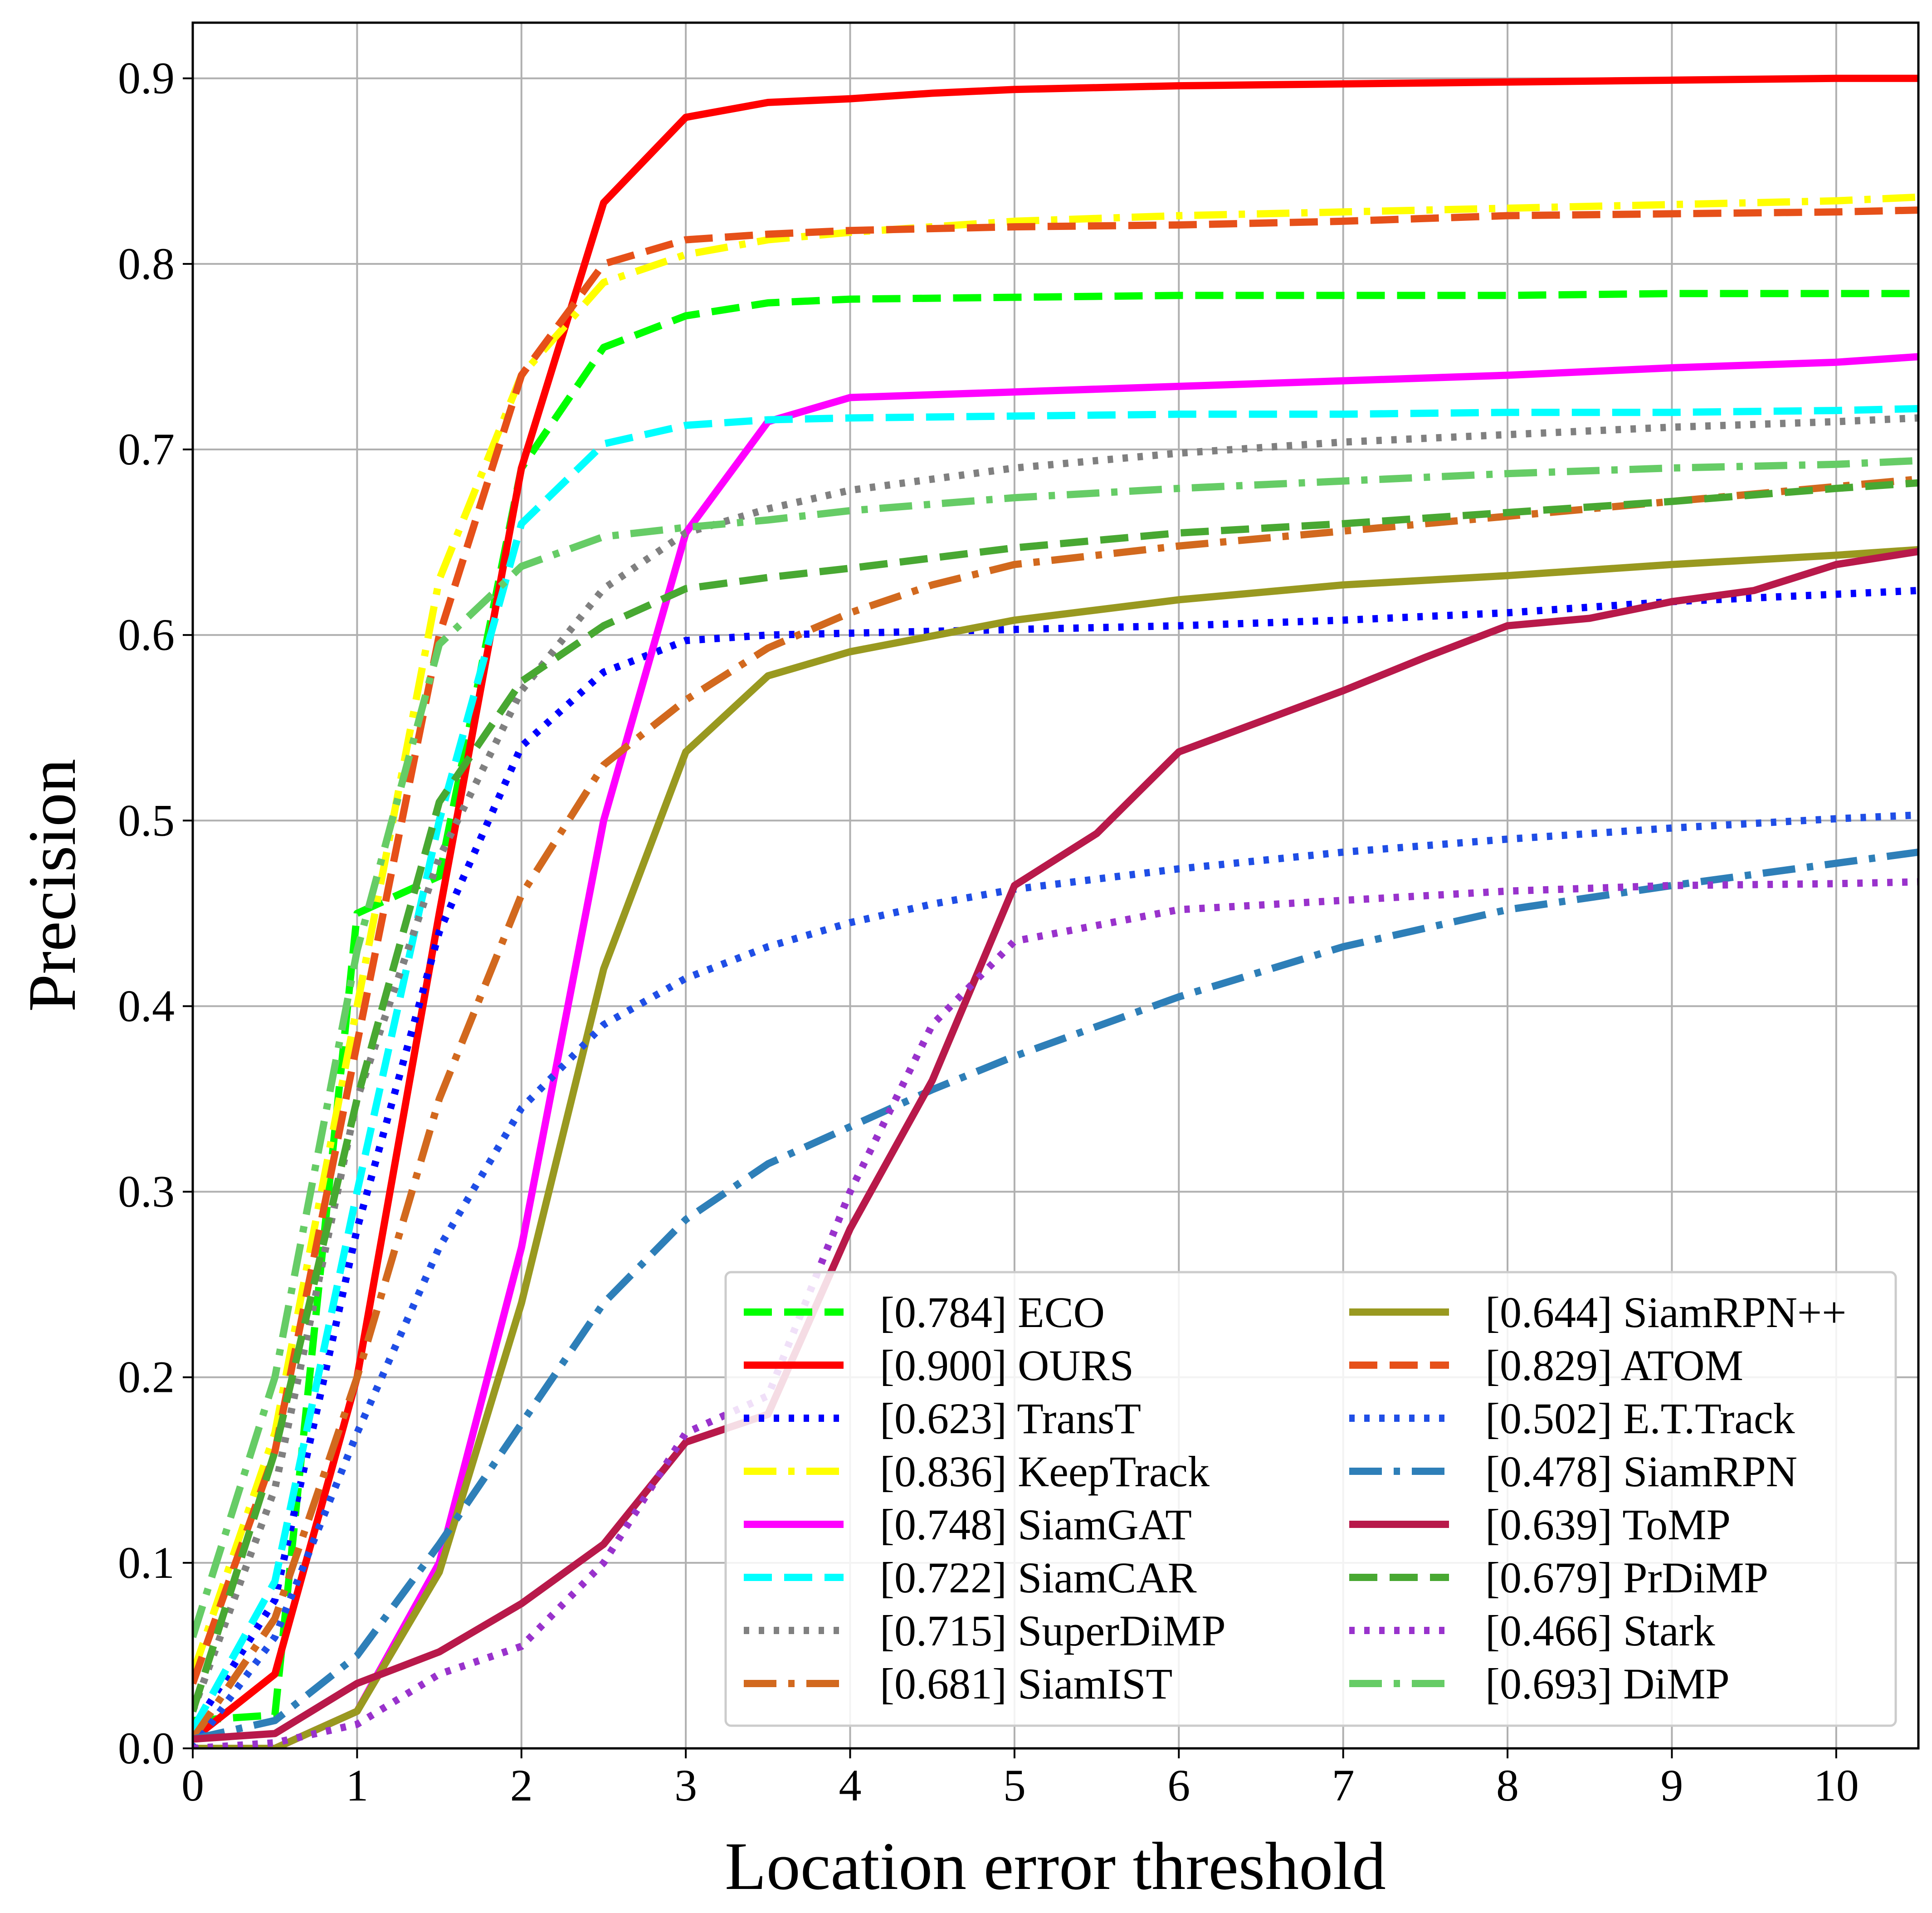 This screenshot has width=1932, height=1913. I want to click on legend-label-4: [0.748] SiamGAT, so click(1036, 1525).